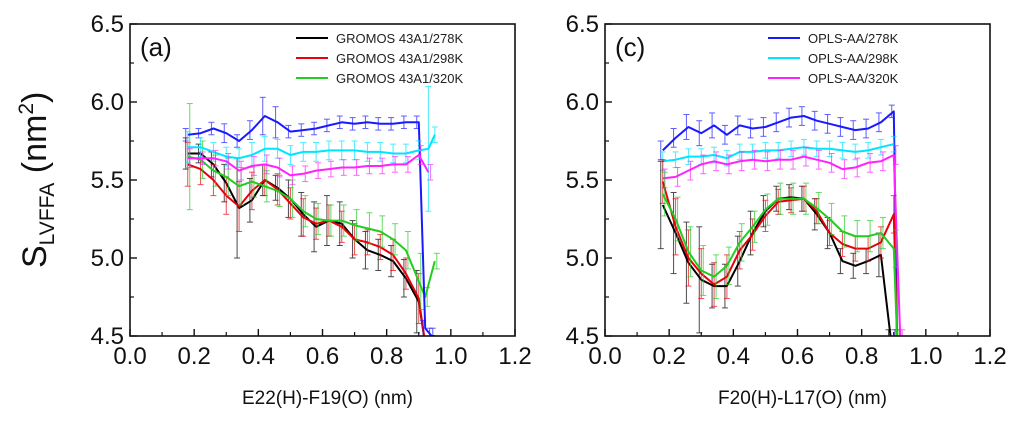 The height and width of the screenshot is (424, 1024). Describe the element at coordinates (399, 38) in the screenshot. I see `legend-entry: GROMOS 43A1/278K` at that location.